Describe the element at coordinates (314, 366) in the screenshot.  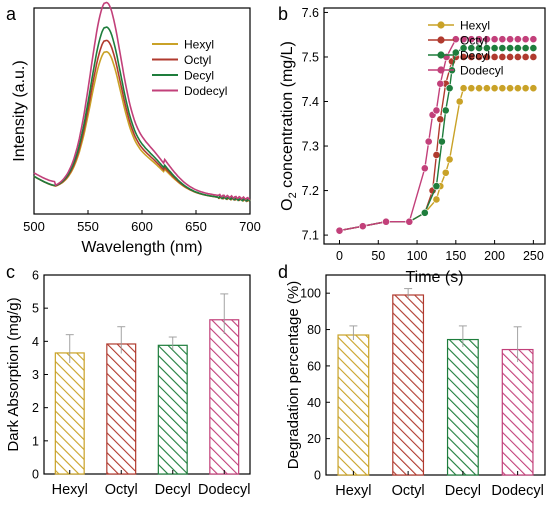
I see `y-tick-label: 60` at that location.